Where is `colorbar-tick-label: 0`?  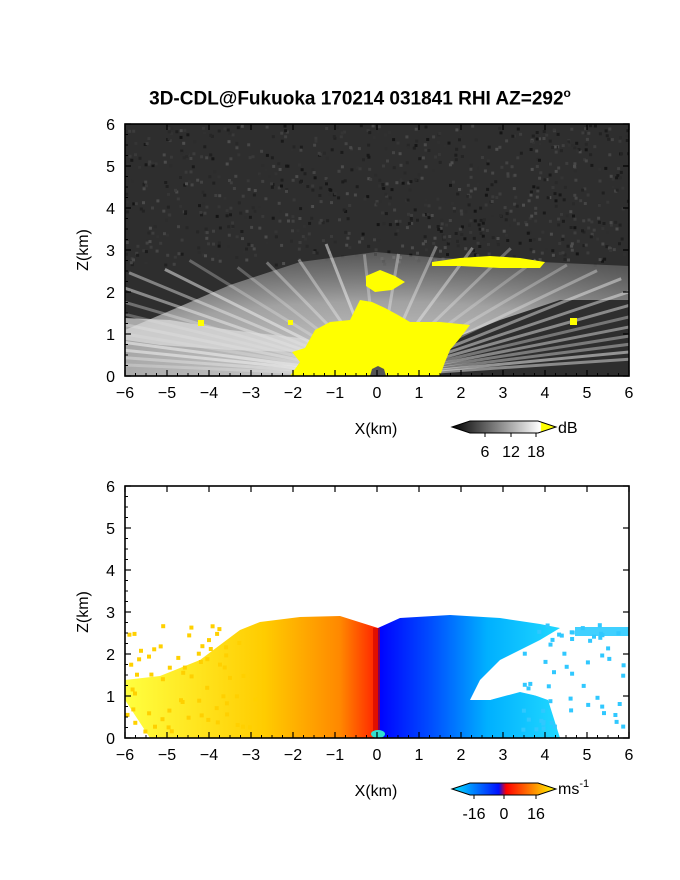
colorbar-tick-label: 0 is located at coordinates (504, 814).